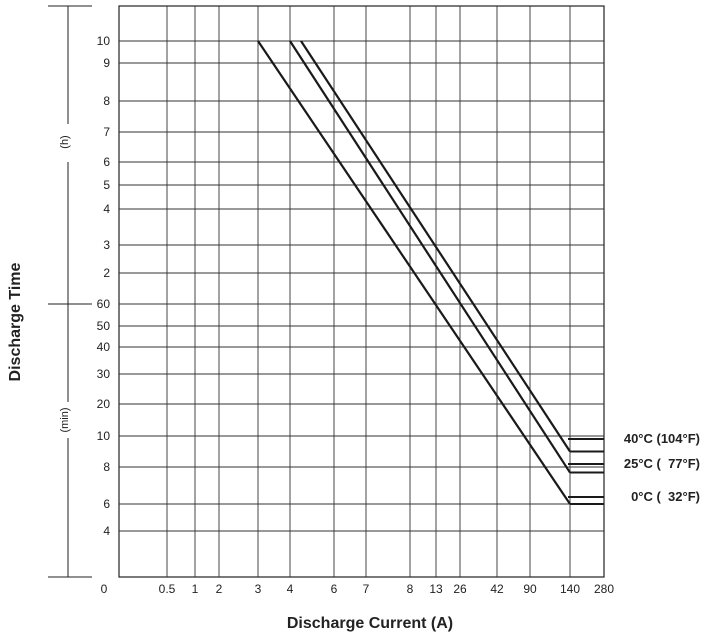  Describe the element at coordinates (290, 589) in the screenshot. I see `x-tick-5: 4` at that location.